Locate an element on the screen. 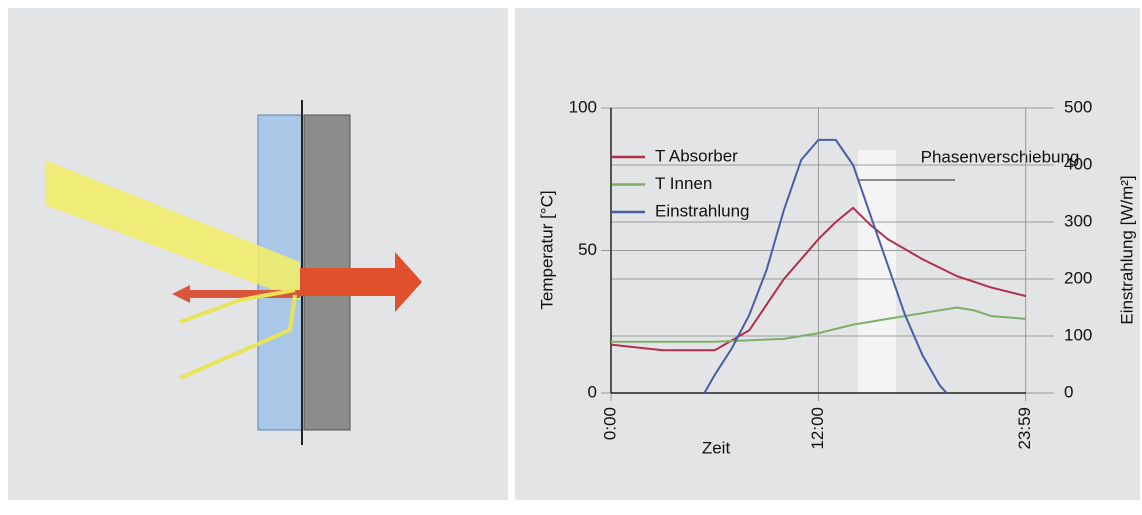 The image size is (1142, 515). x-tick-label: 23:59 is located at coordinates (1024, 428).